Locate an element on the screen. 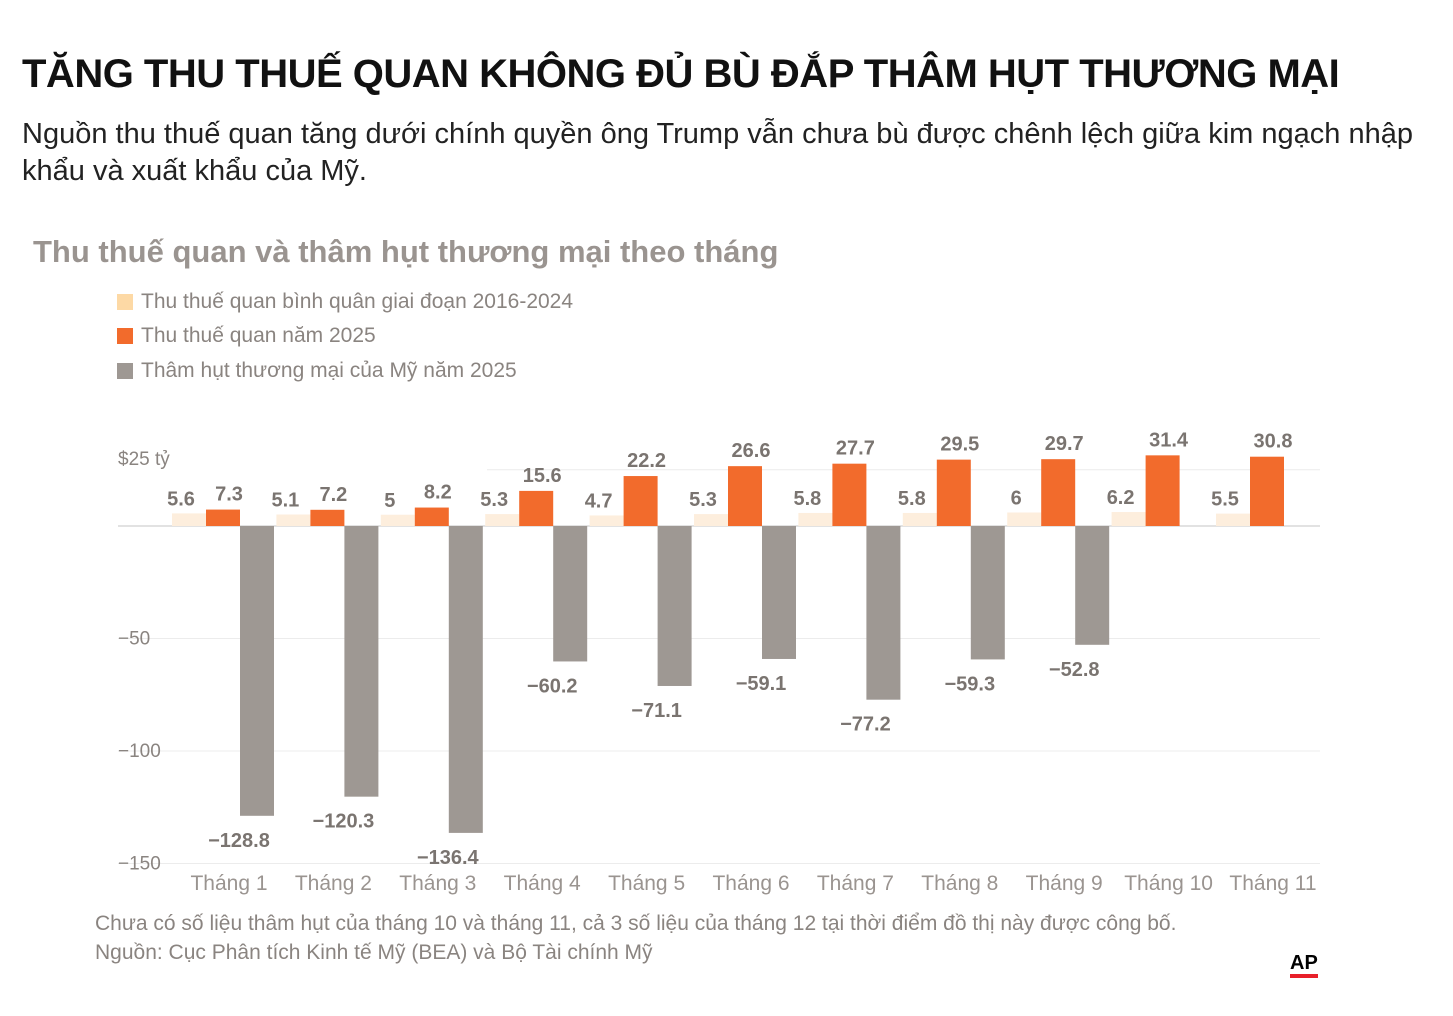  data-label: −52.8 is located at coordinates (1074, 670).